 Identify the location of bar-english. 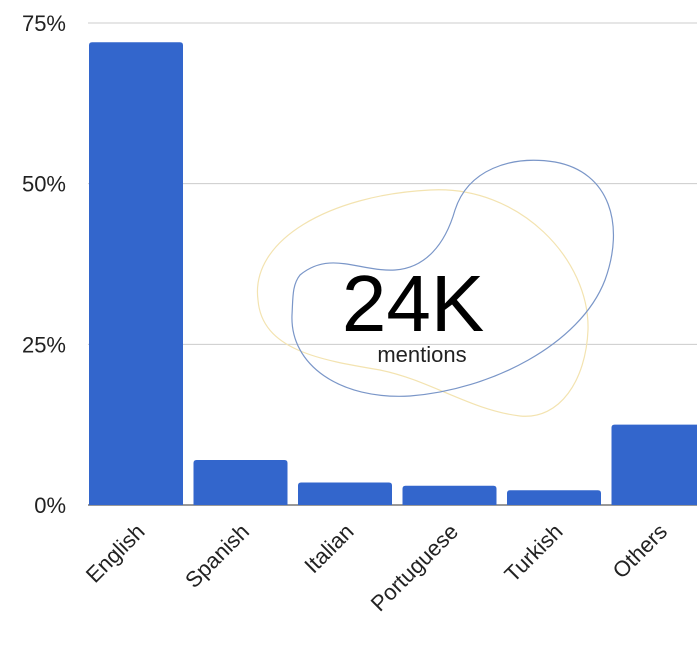
(136, 273).